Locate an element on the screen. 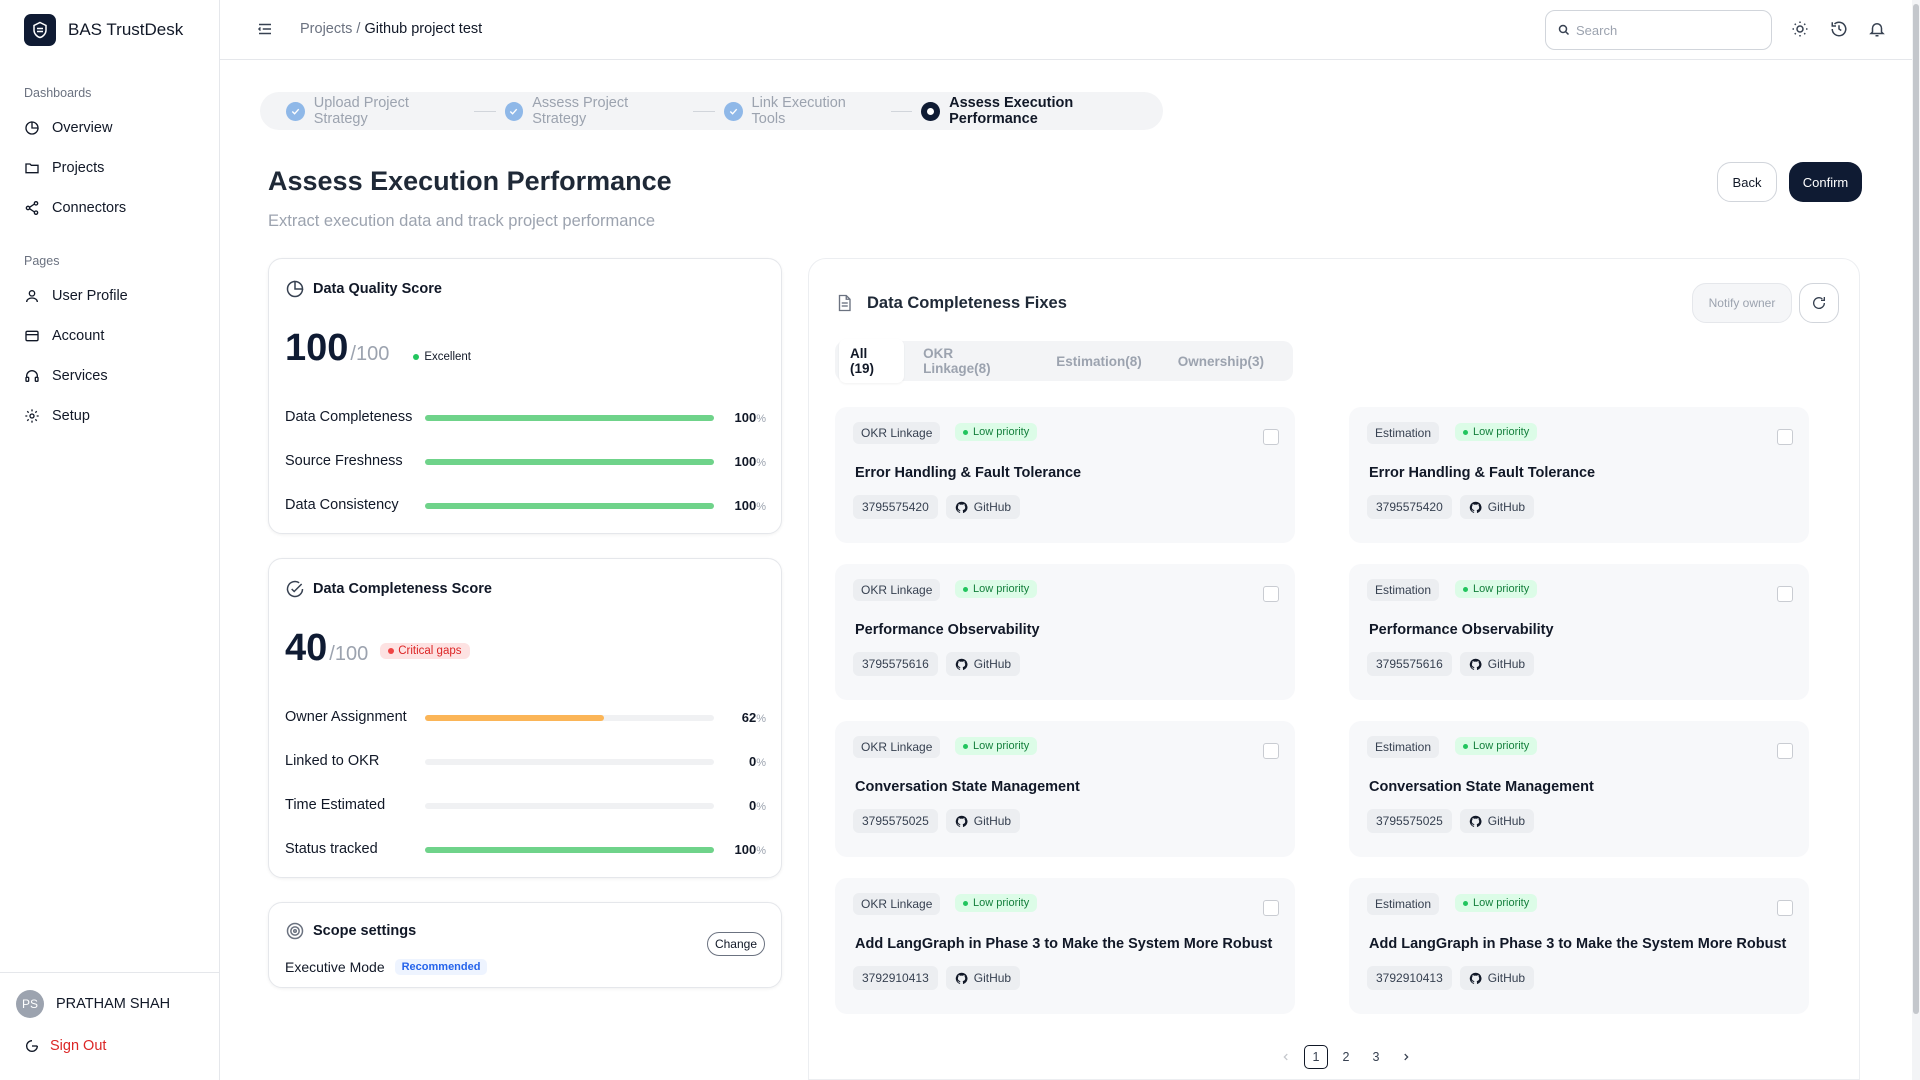 This screenshot has height=1080, width=1920. search-box is located at coordinates (1658, 30).